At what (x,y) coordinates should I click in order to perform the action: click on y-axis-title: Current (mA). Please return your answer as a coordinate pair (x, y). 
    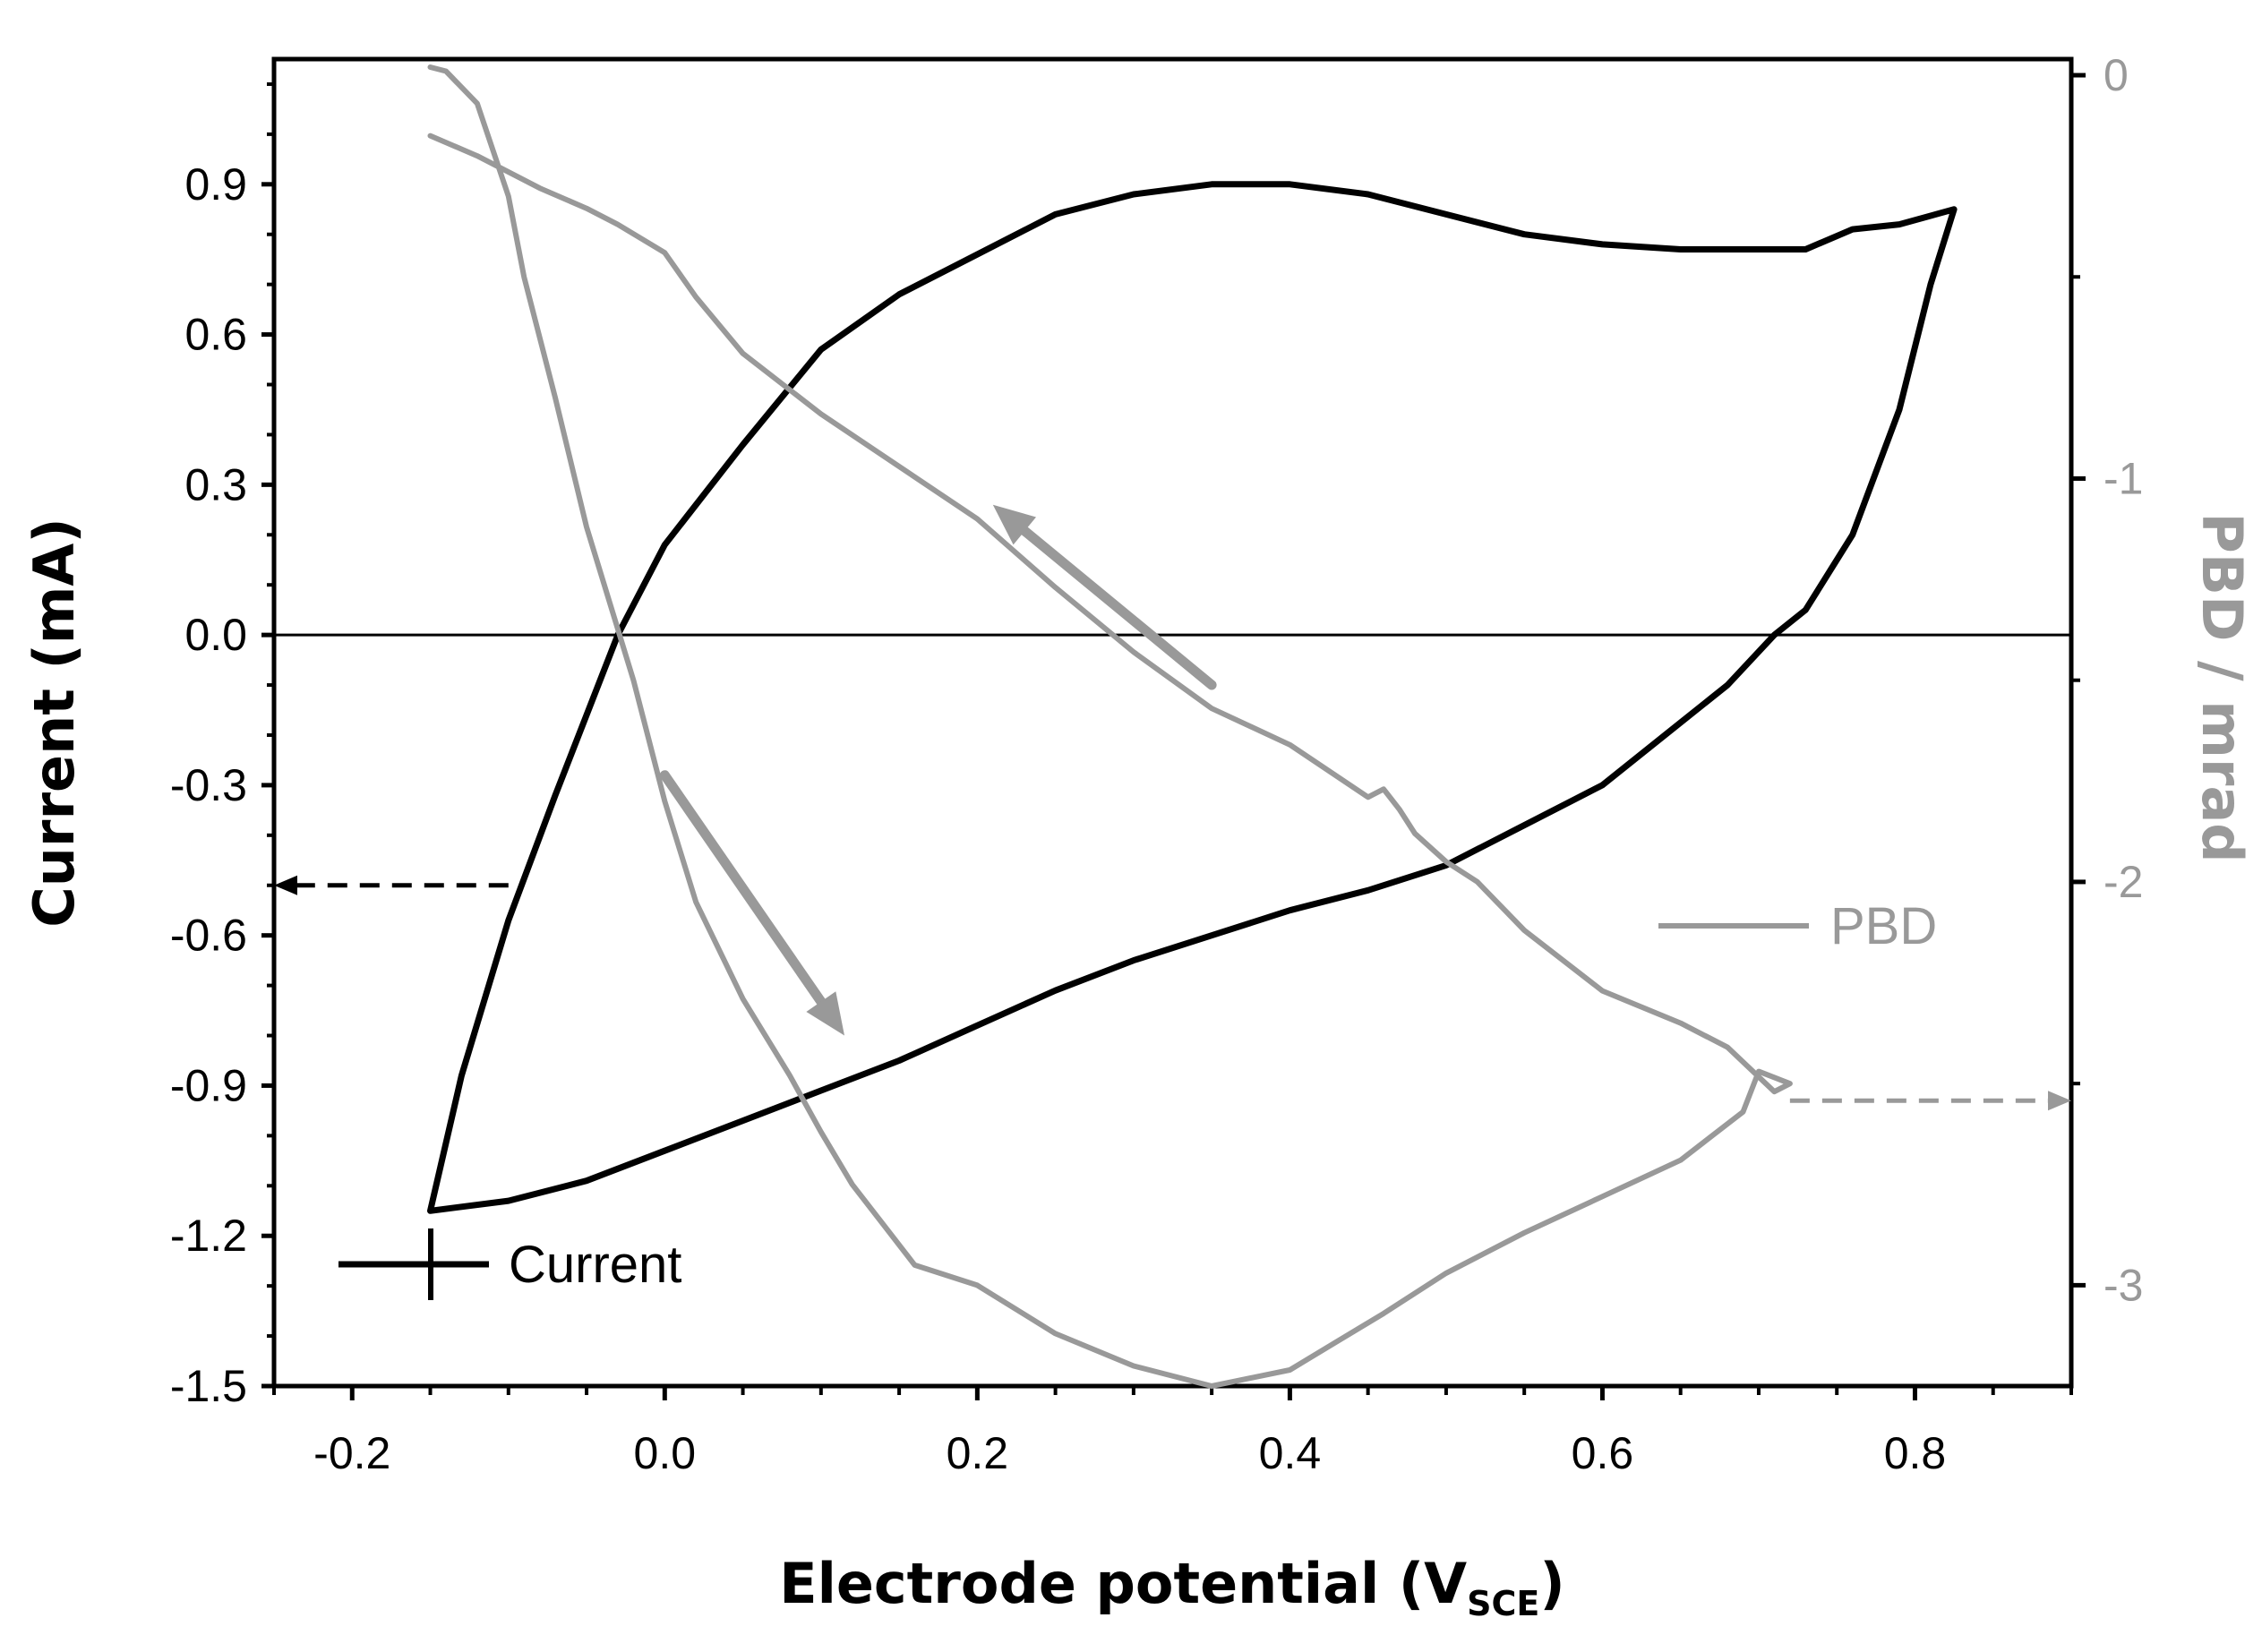
    Looking at the image, I should click on (54, 722).